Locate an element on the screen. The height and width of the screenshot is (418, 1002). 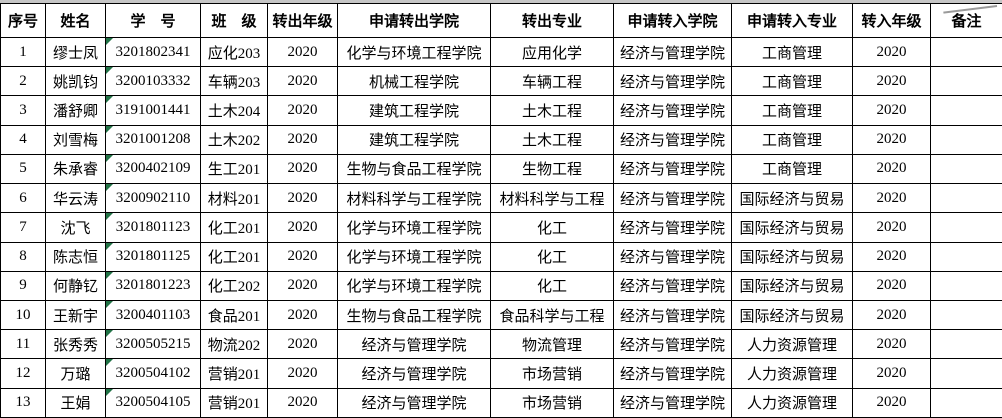
table-cell: 刘雪梅 is located at coordinates (75, 139).